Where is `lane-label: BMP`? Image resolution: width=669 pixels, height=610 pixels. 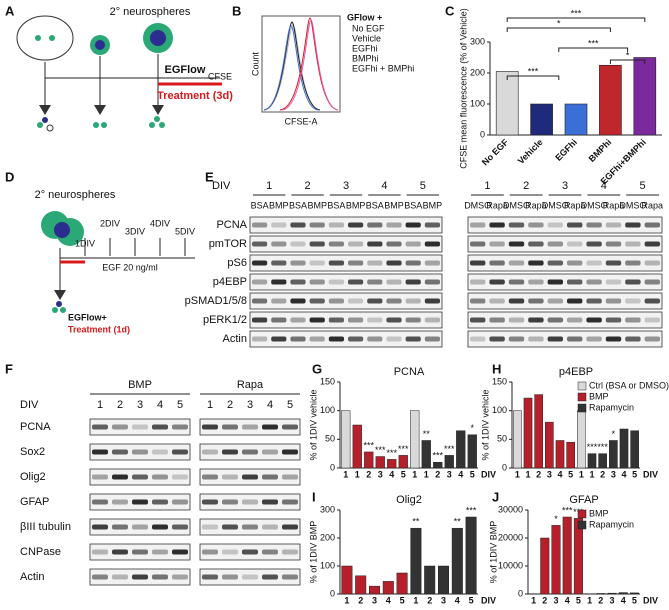 lane-label: BMP is located at coordinates (317, 205).